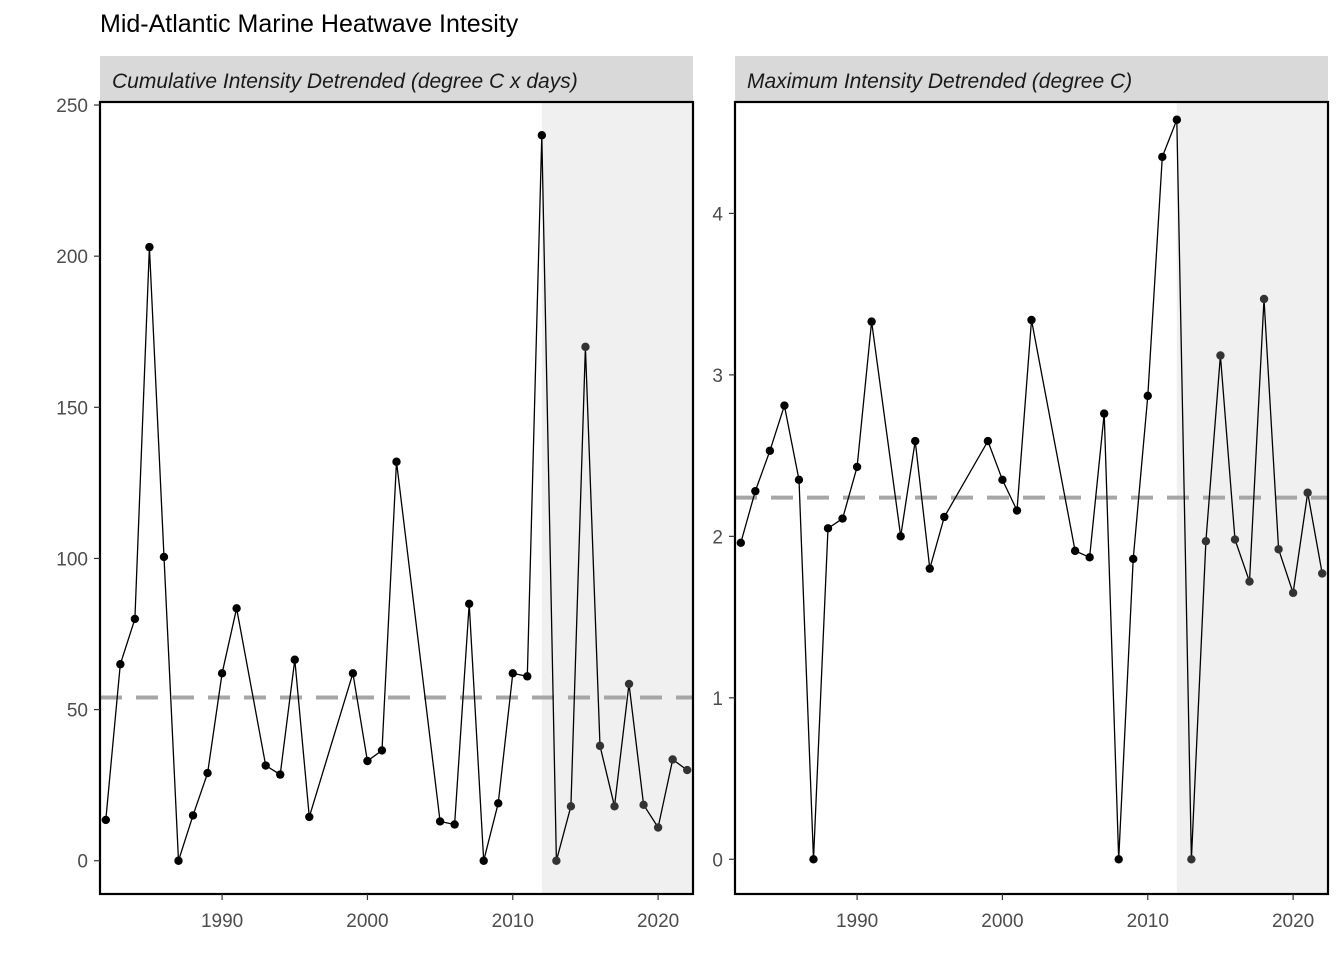  What do you see at coordinates (72, 408) in the screenshot?
I see `y-tick-label: 150` at bounding box center [72, 408].